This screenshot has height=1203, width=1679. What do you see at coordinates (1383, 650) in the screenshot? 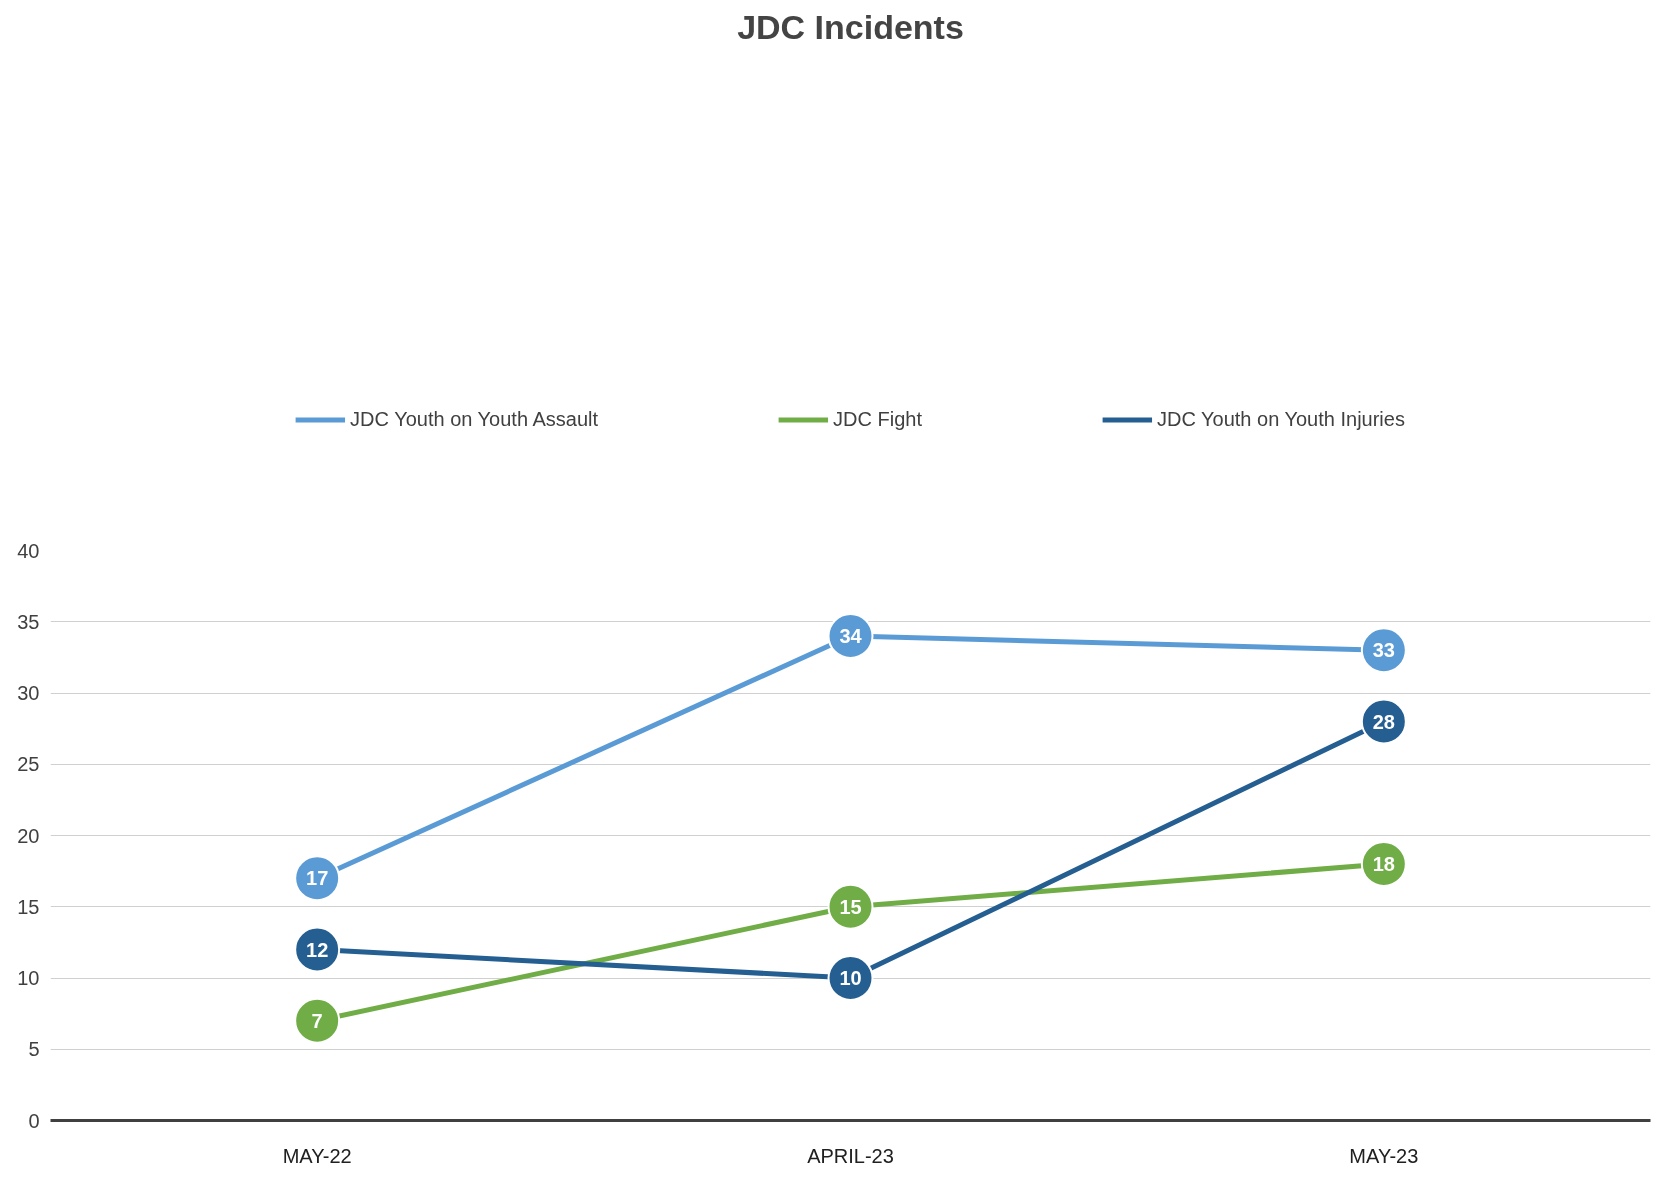
I see `data-label: 33` at bounding box center [1383, 650].